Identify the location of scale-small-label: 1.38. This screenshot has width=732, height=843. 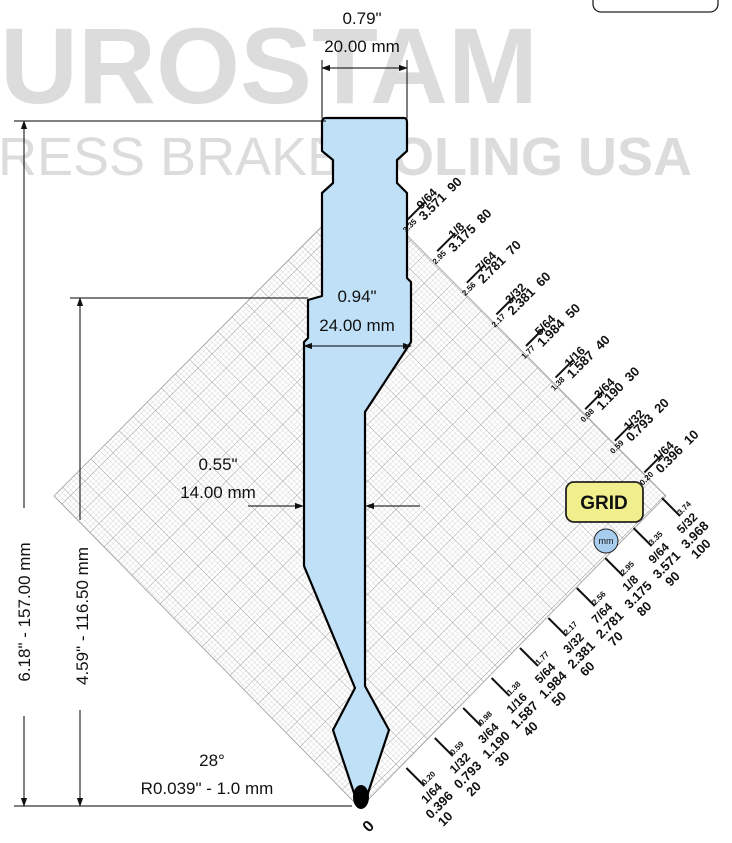
(558, 384).